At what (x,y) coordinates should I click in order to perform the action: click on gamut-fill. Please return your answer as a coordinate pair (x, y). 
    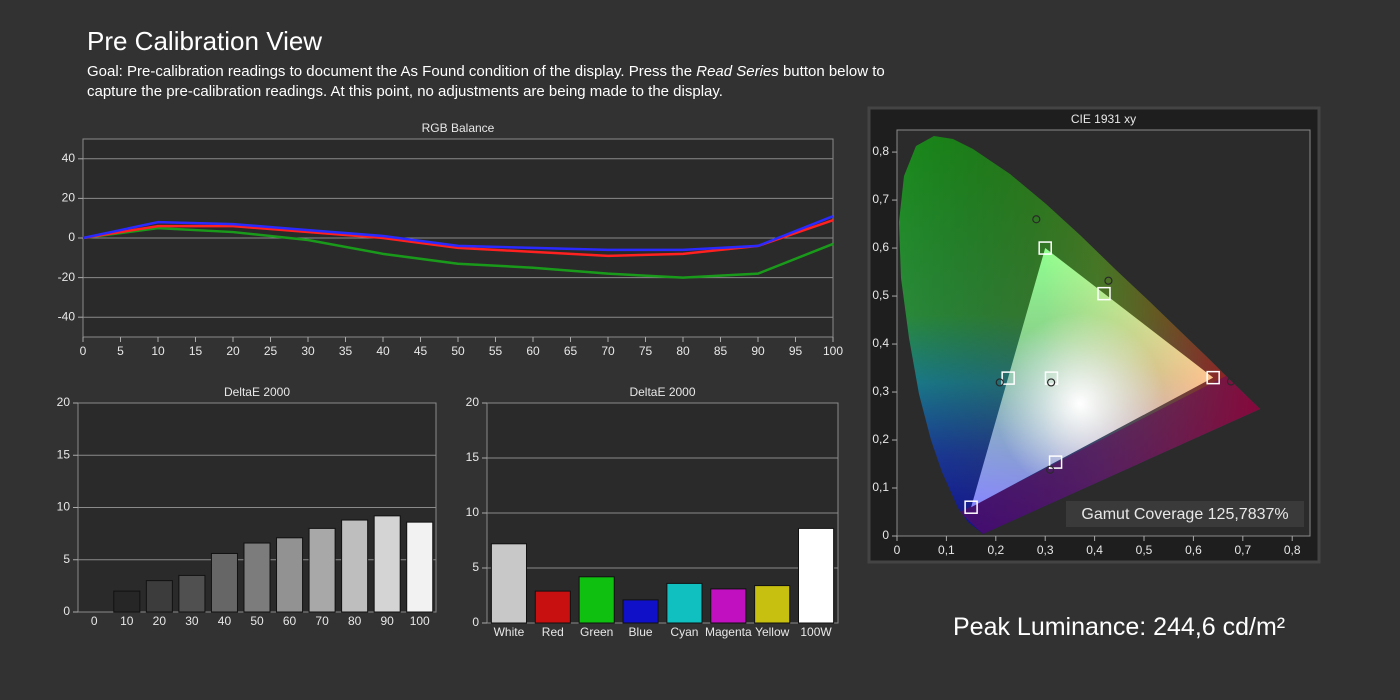
    Looking at the image, I should click on (1092, 378).